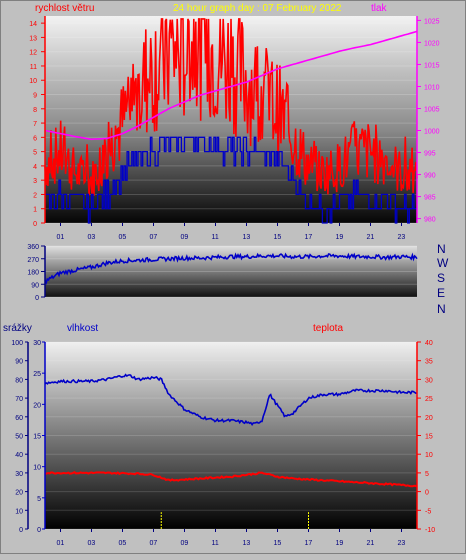  Describe the element at coordinates (430, 530) in the screenshot. I see `temperature-tick--10: -10` at that location.